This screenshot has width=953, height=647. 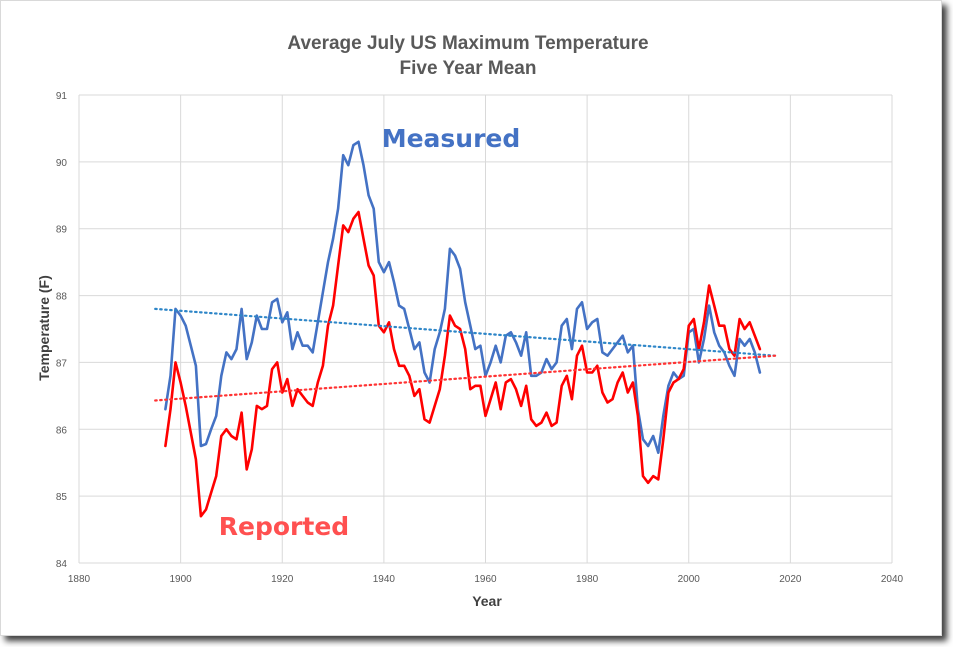 I want to click on y-tick-label: 91, so click(x=62, y=96).